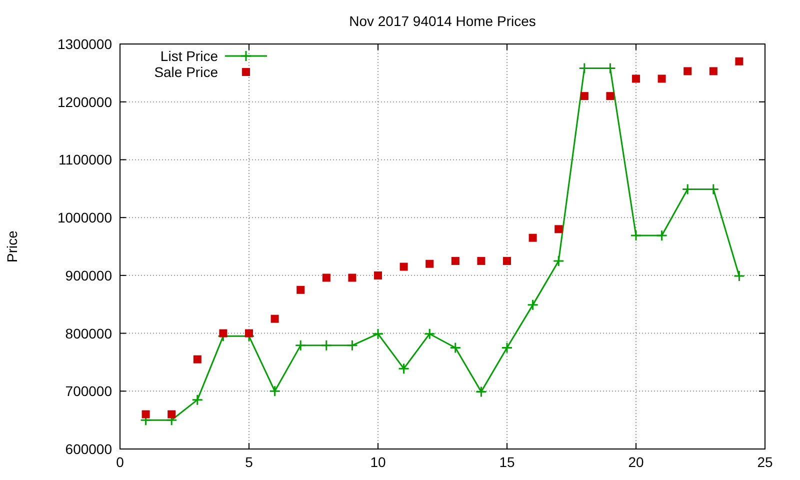 This screenshot has height=480, width=800. Describe the element at coordinates (249, 462) in the screenshot. I see `x-tick-label: 5` at that location.